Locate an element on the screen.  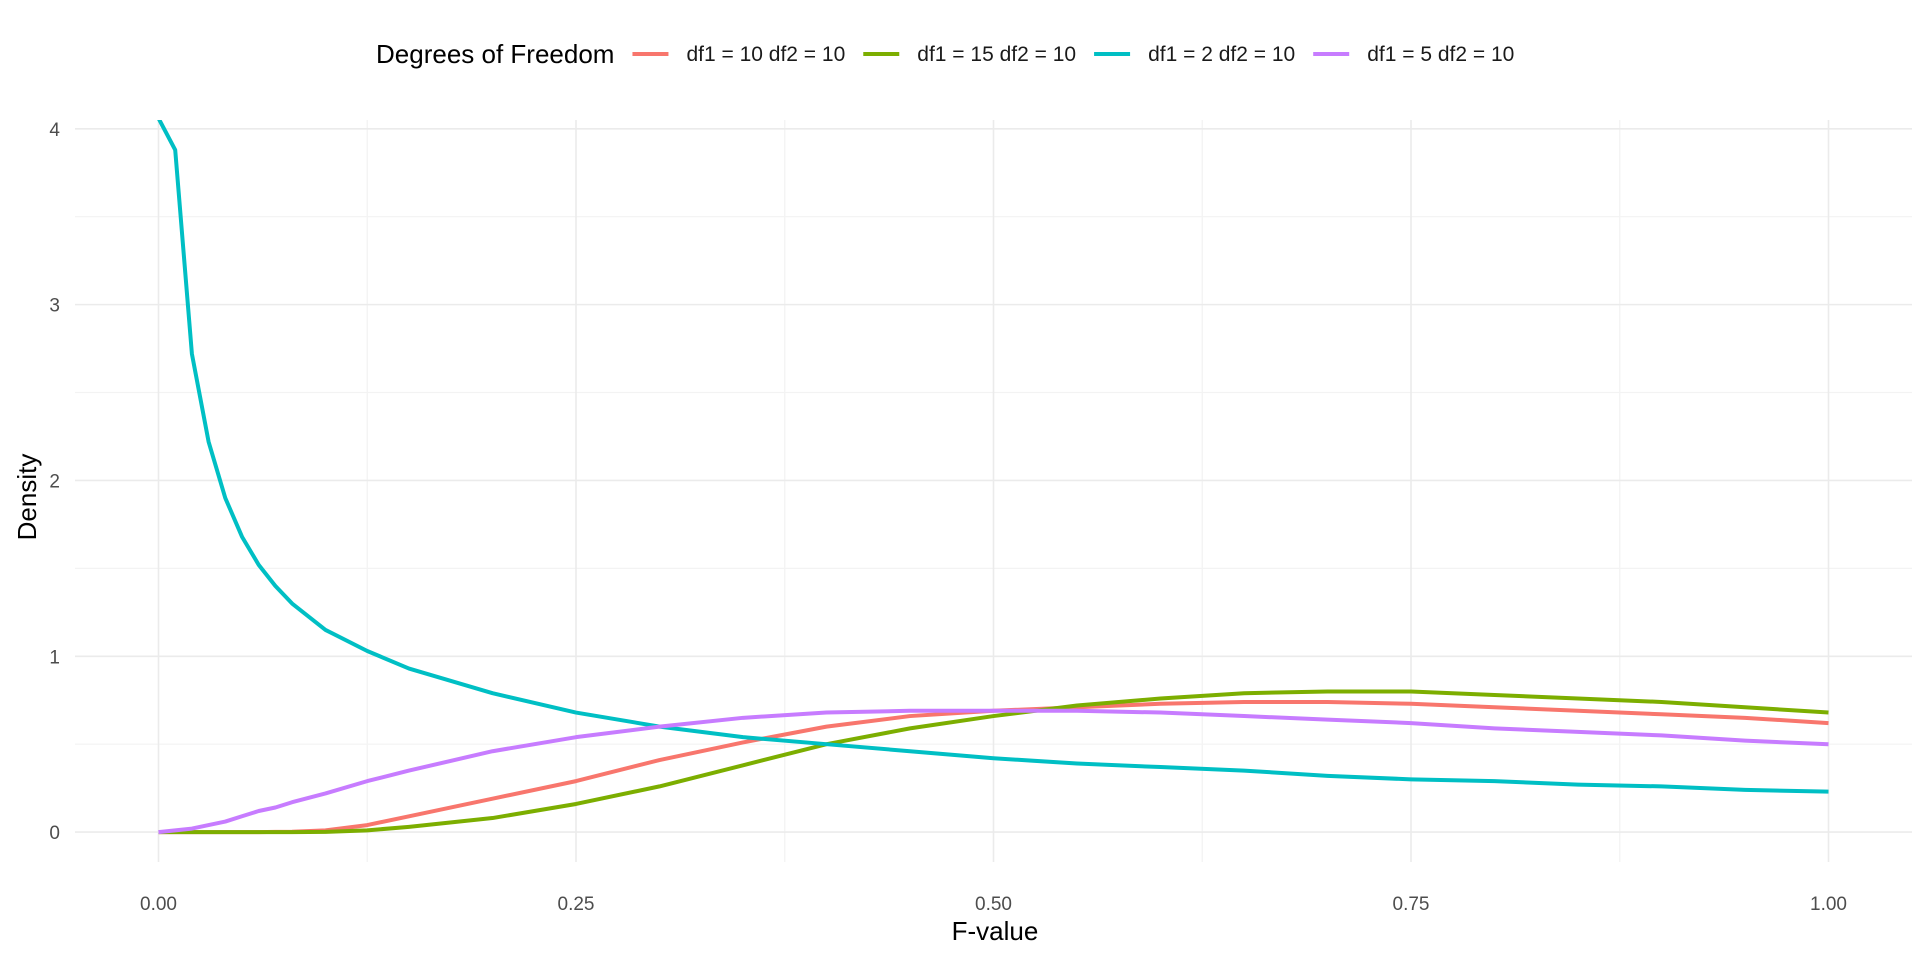
legend-label: df1 = 2 df2 = 10 is located at coordinates (1221, 54).